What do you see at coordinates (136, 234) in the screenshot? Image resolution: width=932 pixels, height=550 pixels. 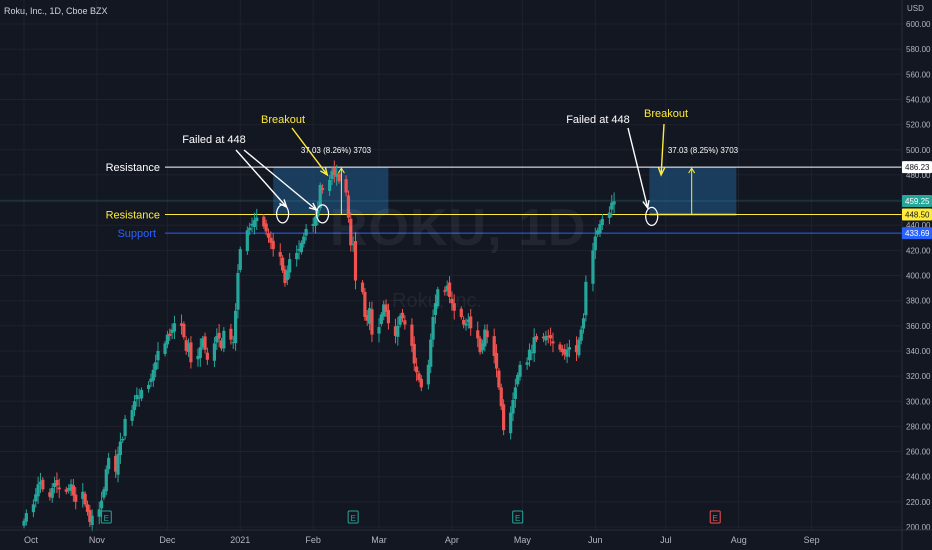 I see `support-line-label: Support` at bounding box center [136, 234].